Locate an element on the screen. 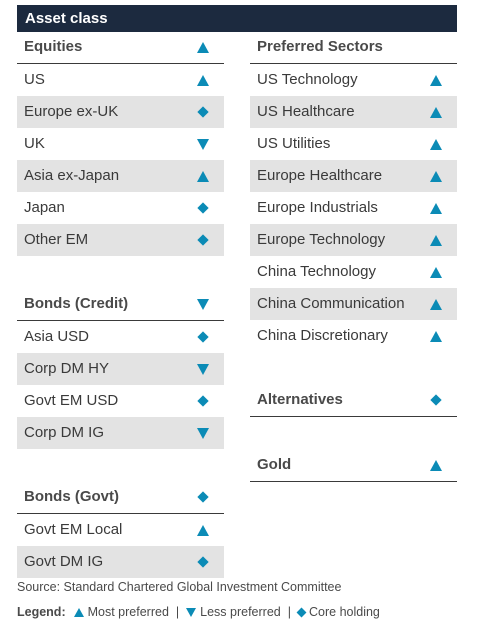  asset-label: Govt DM IG is located at coordinates (64, 561).